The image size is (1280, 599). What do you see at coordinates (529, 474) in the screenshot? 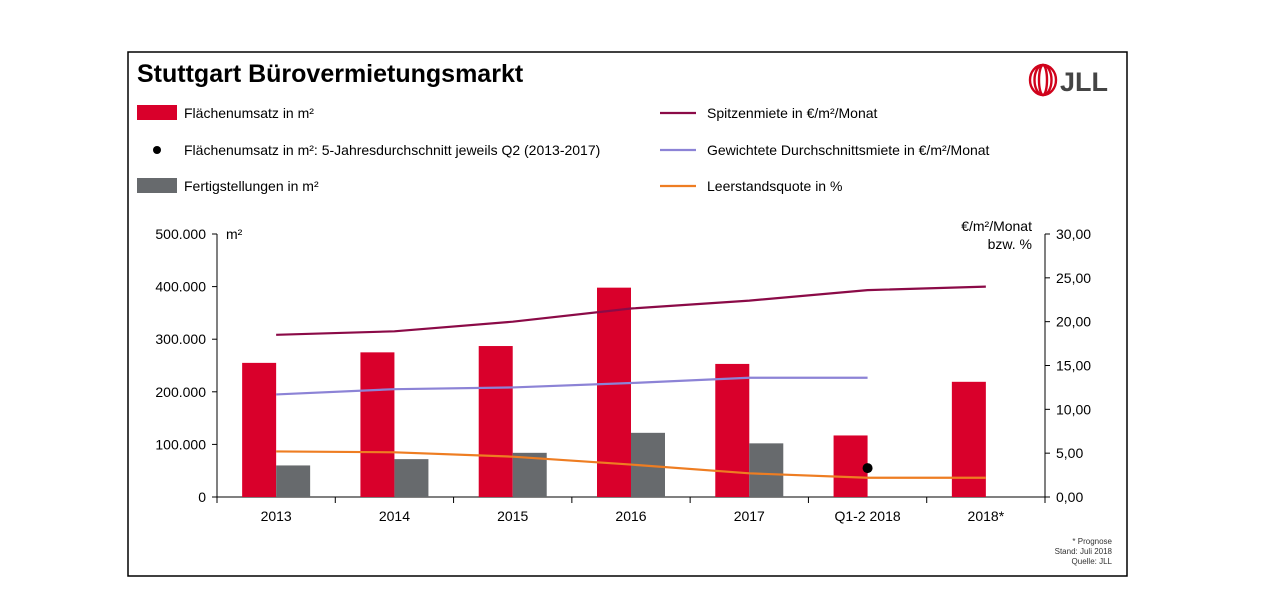
I see `bar-fertigstellungen-in-m-2015` at bounding box center [529, 474].